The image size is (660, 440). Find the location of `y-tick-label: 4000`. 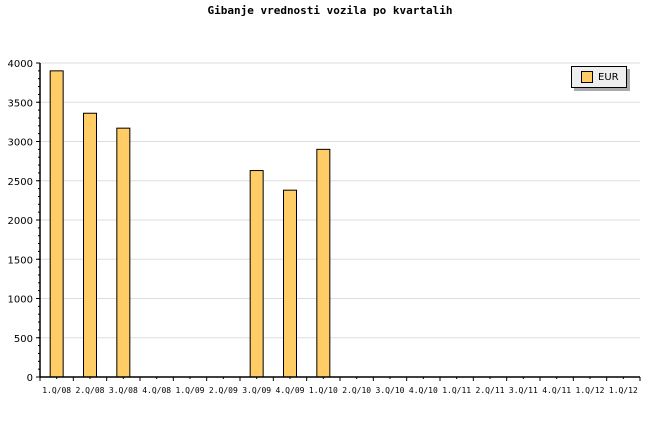

y-tick-label: 4000 is located at coordinates (20, 64).